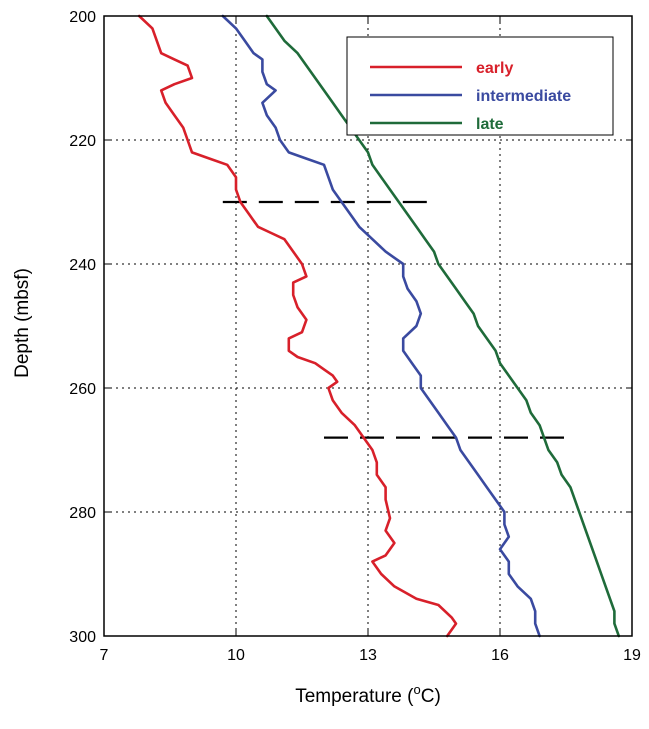 The width and height of the screenshot is (649, 729). What do you see at coordinates (368, 694) in the screenshot?
I see `x-axis-title: Temperature (oC)` at bounding box center [368, 694].